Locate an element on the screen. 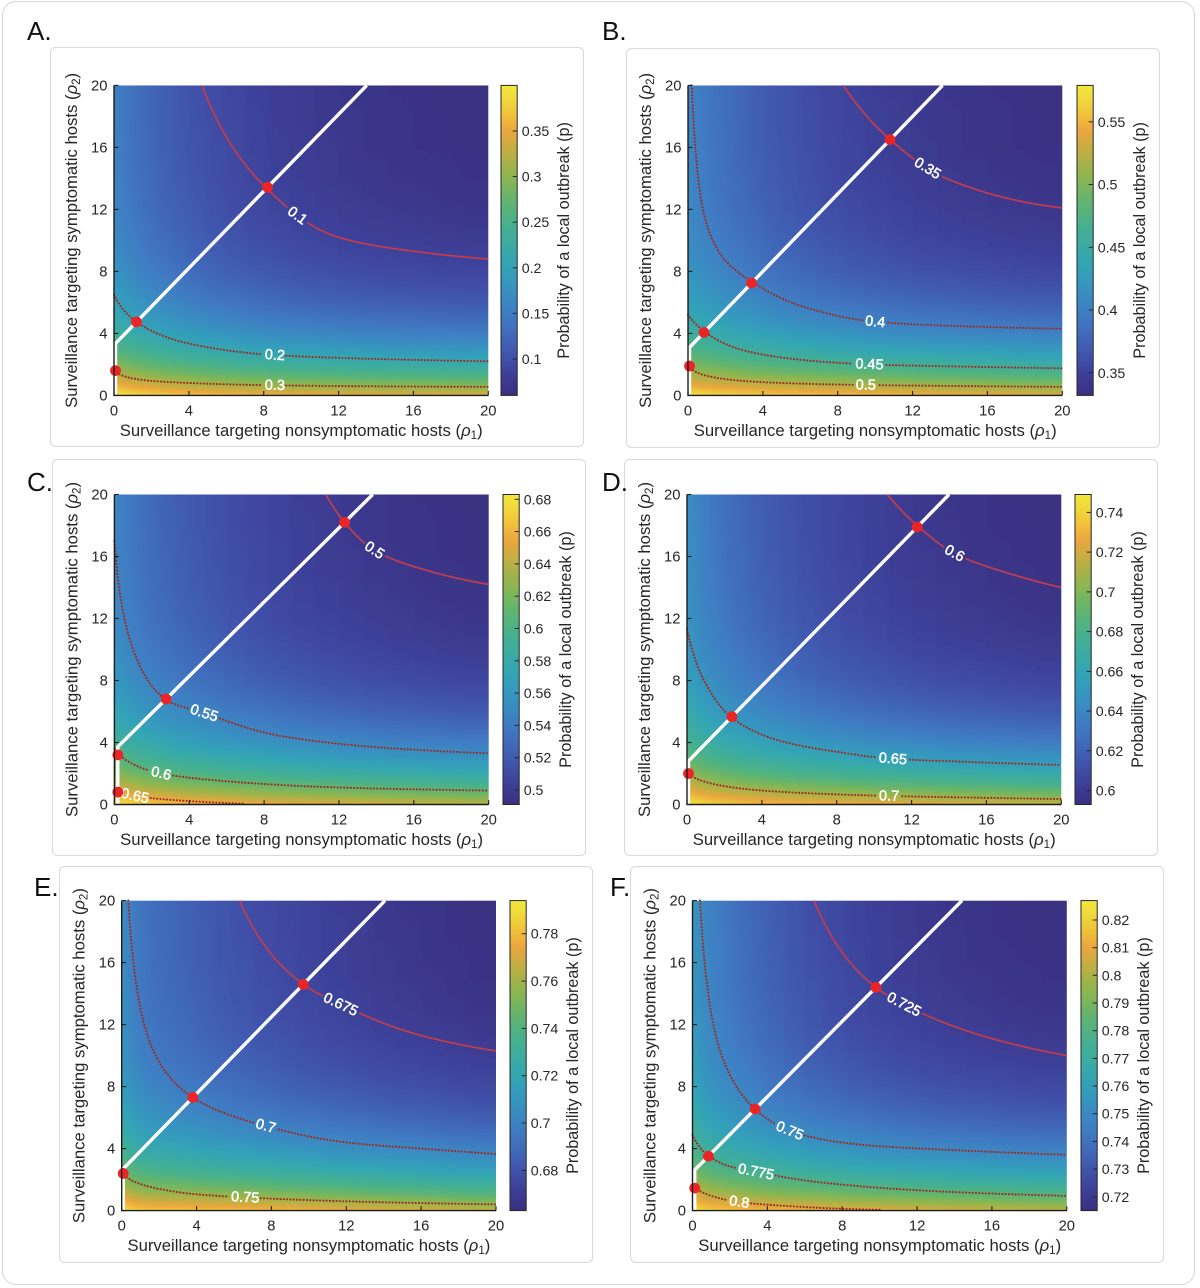 This screenshot has width=1200, height=1288. svg-text: 0.82 is located at coordinates (1116, 921).